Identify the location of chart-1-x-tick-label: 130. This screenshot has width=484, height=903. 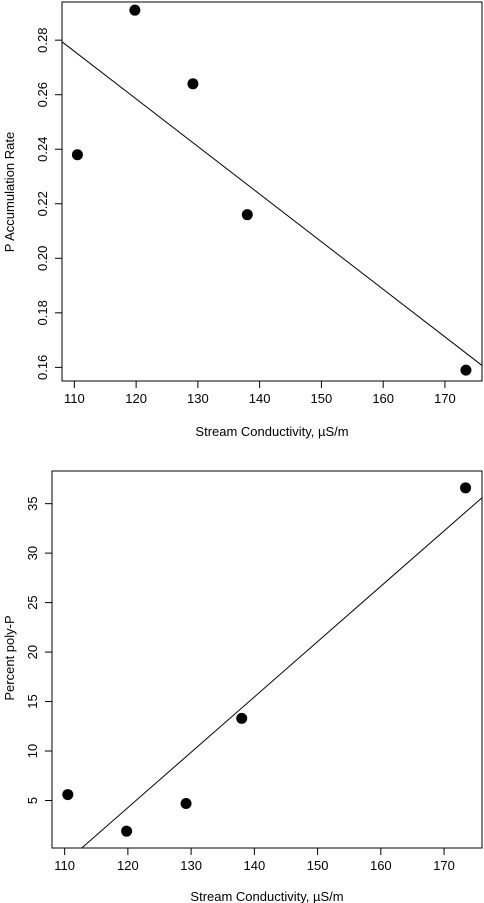
(198, 398).